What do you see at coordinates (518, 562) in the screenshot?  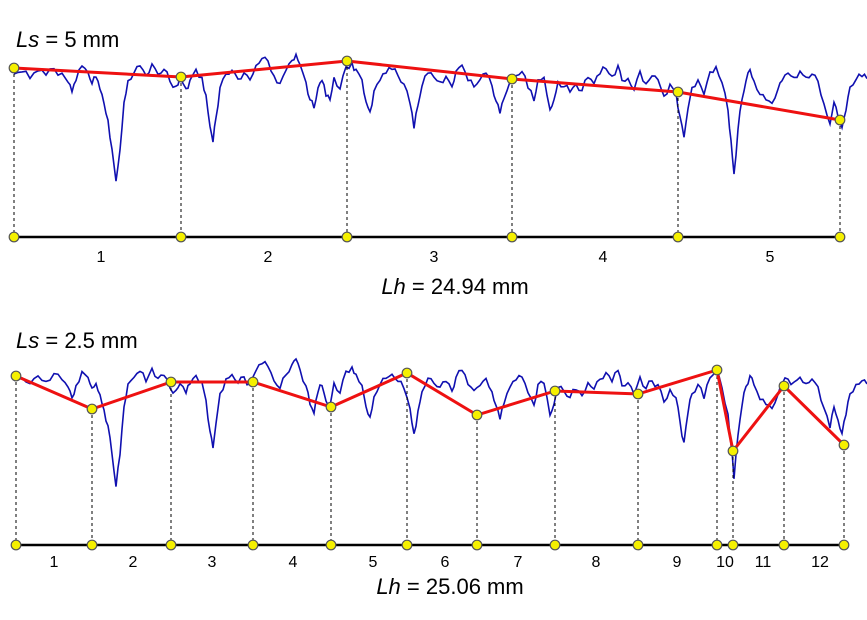 I see `segment-label: 7` at bounding box center [518, 562].